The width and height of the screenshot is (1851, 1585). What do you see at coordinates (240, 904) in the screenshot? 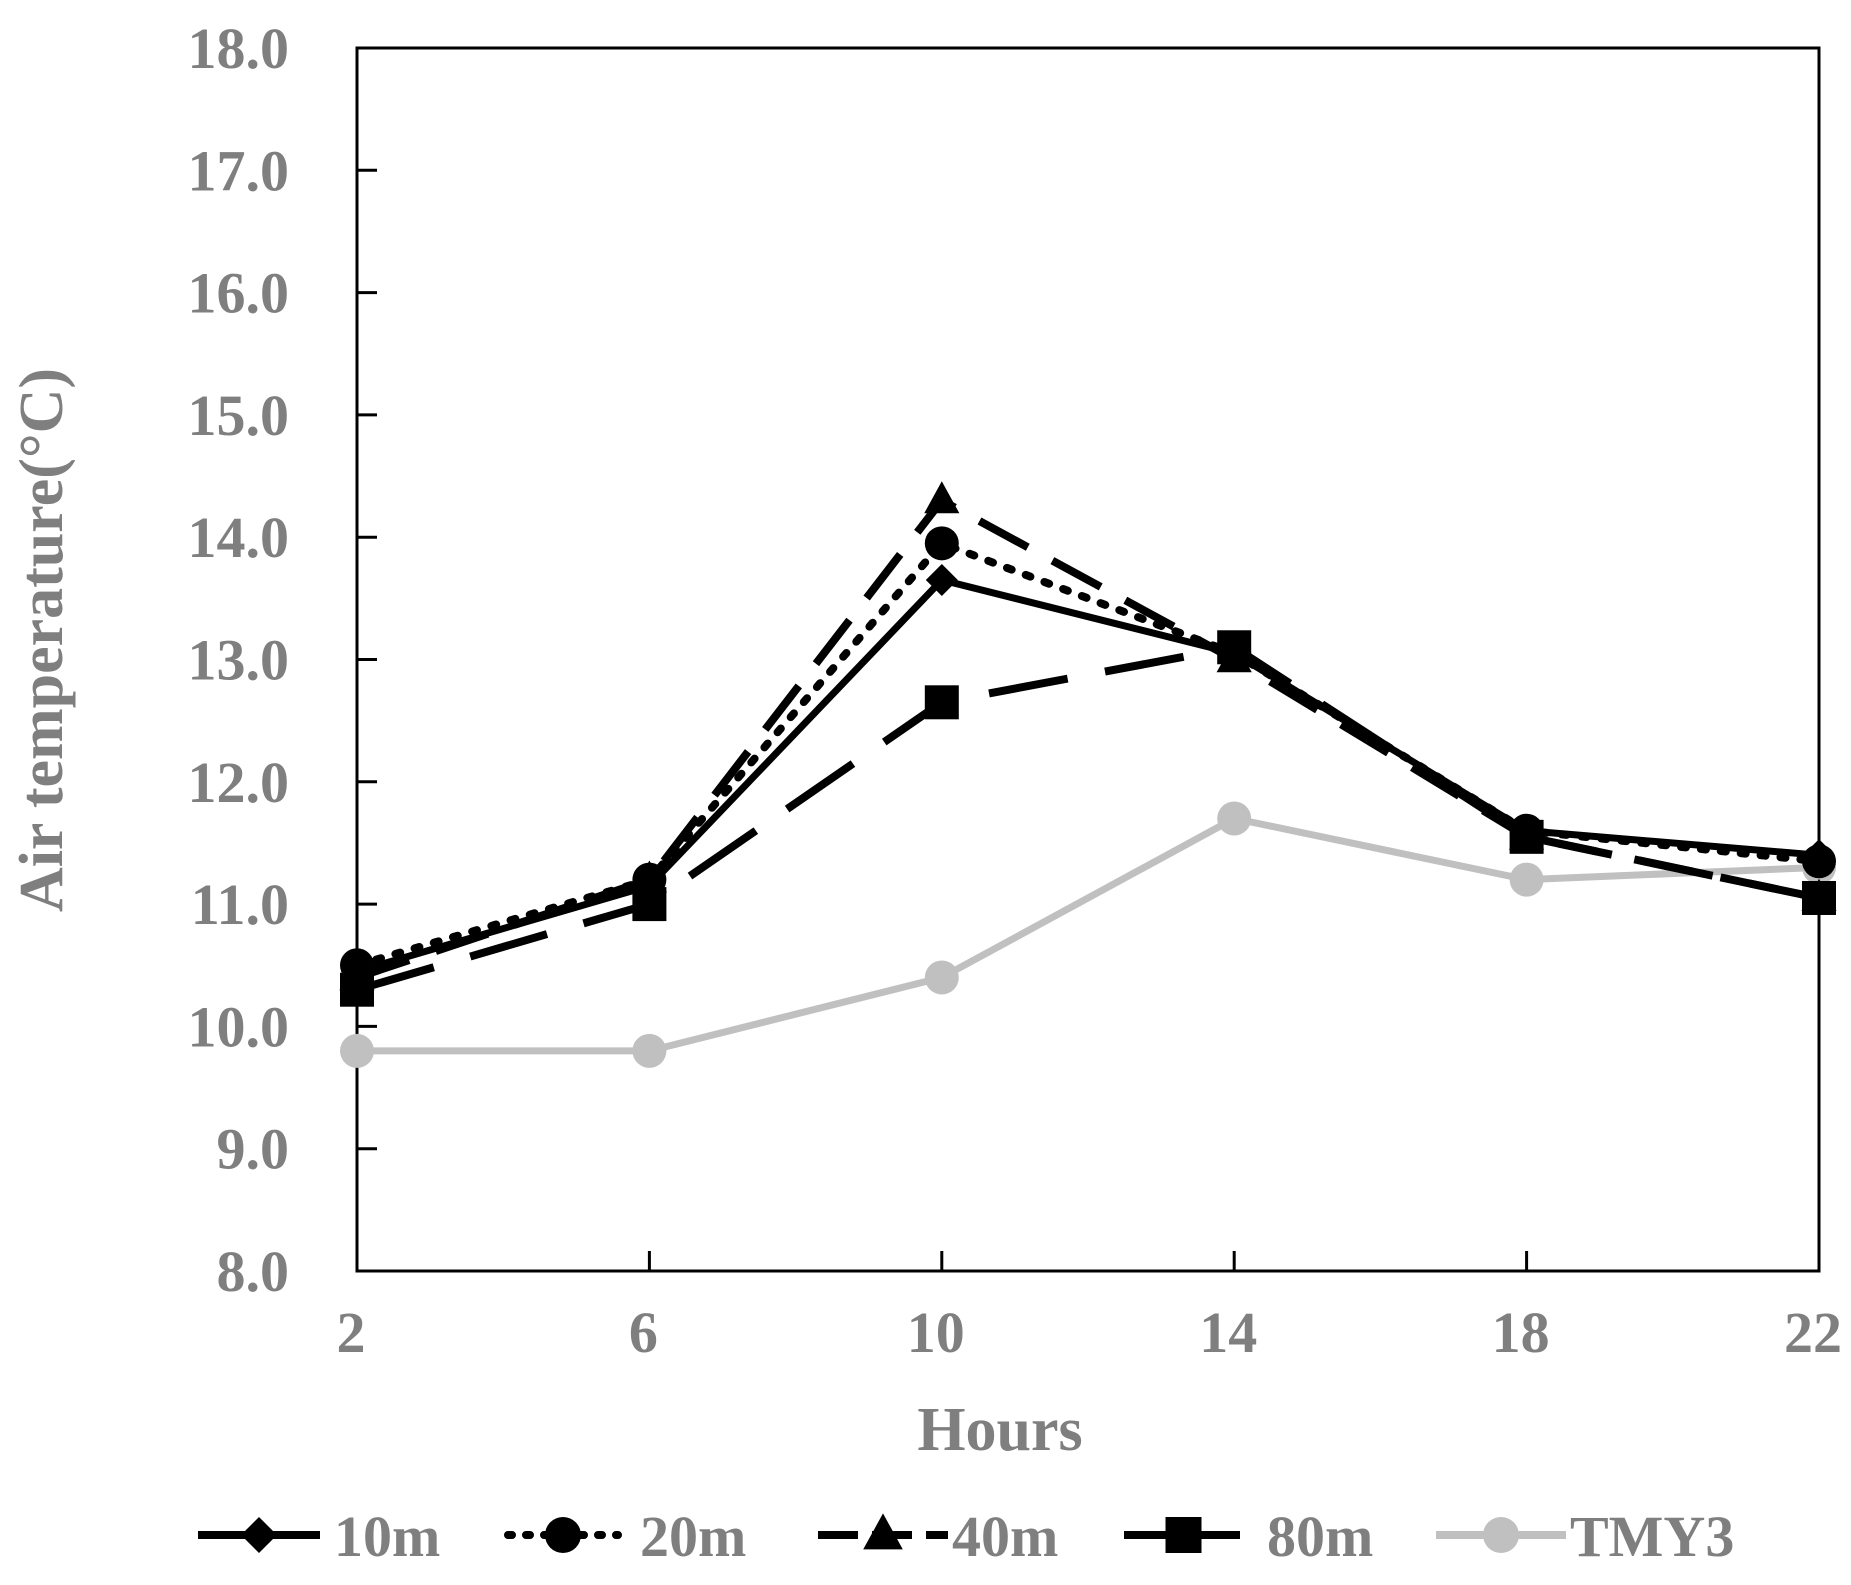
I see `y-tick-label: 11.0` at bounding box center [240, 904].